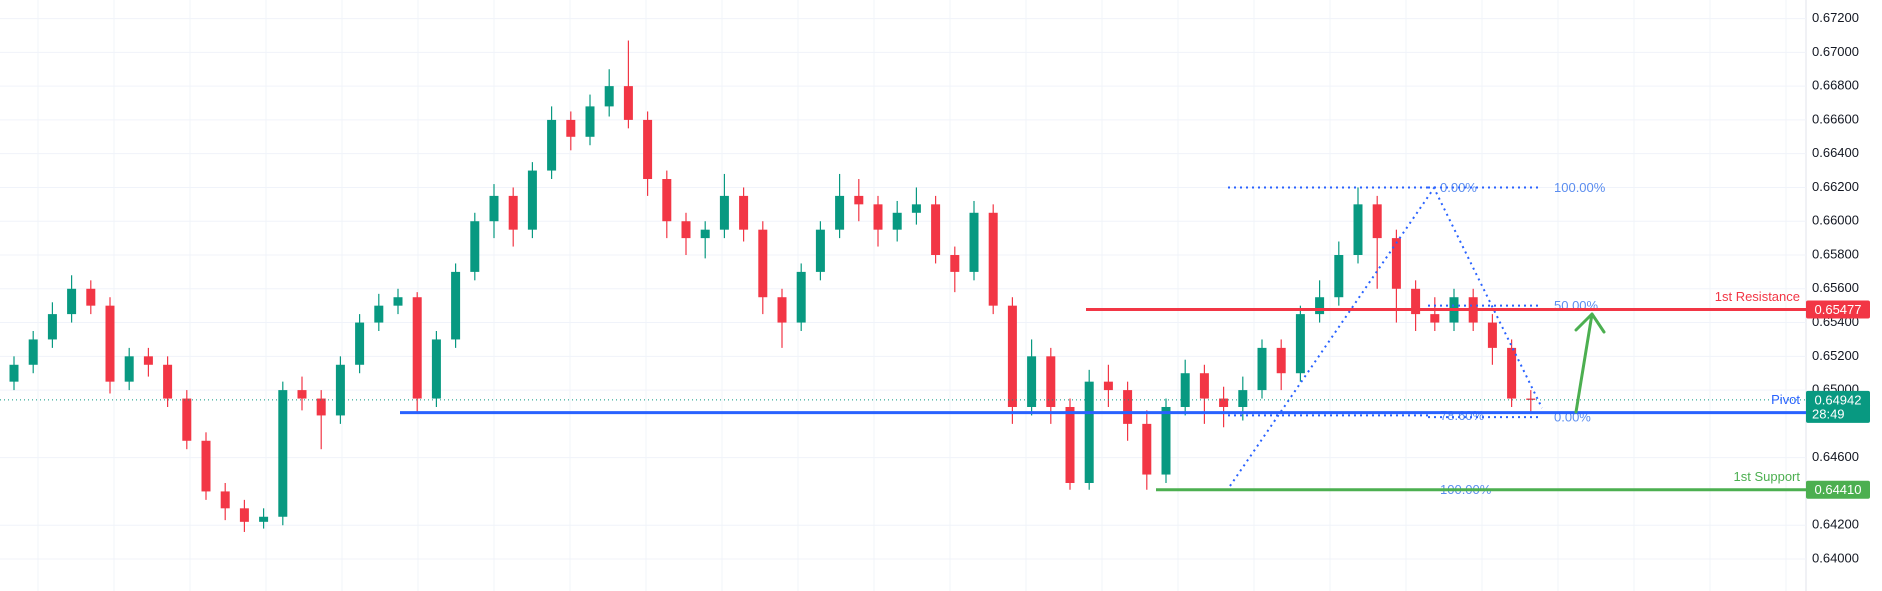 This screenshot has width=1882, height=591. I want to click on y-tick-label: 0.65800, so click(1835, 253).